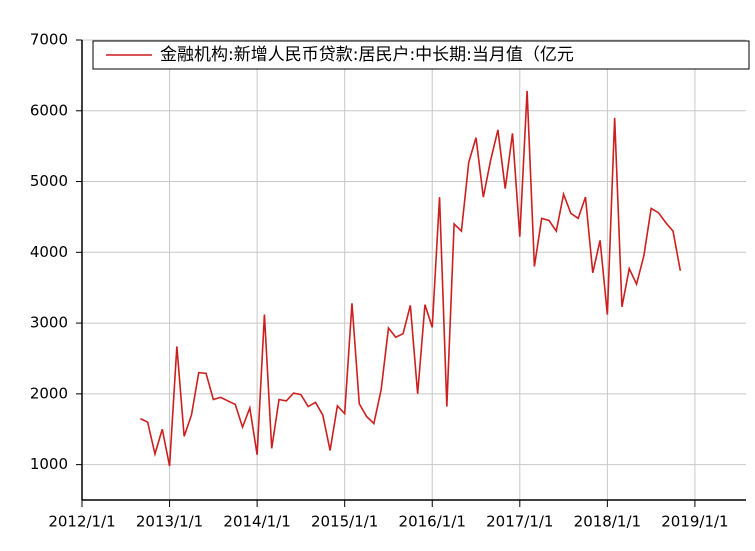 The image size is (755, 551). I want to click on legend-box, so click(421, 55).